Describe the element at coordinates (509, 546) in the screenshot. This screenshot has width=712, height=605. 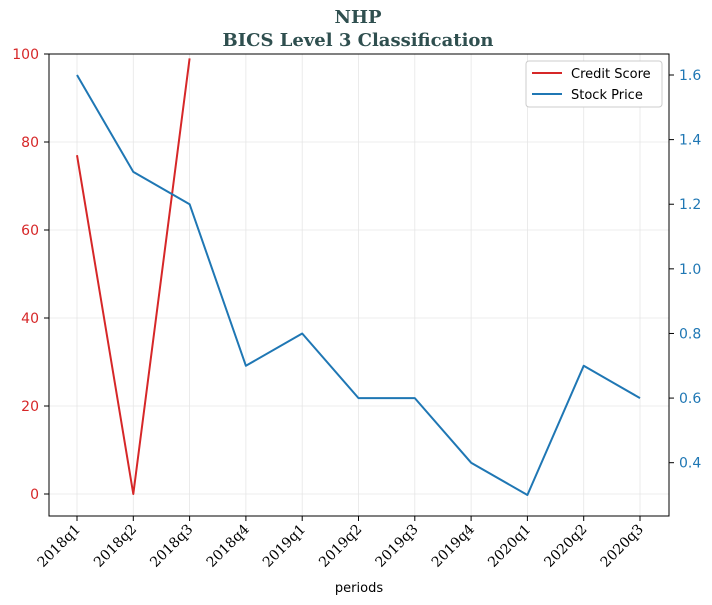
I see `x-tick-label: 2020q1` at that location.